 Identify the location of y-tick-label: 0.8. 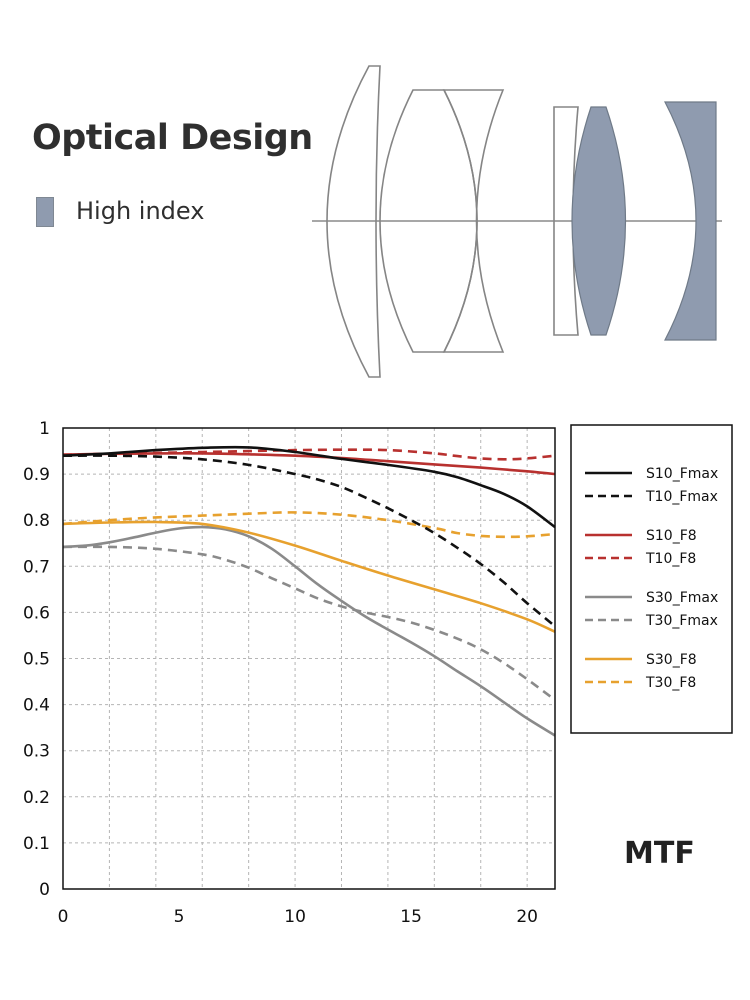
(36, 521).